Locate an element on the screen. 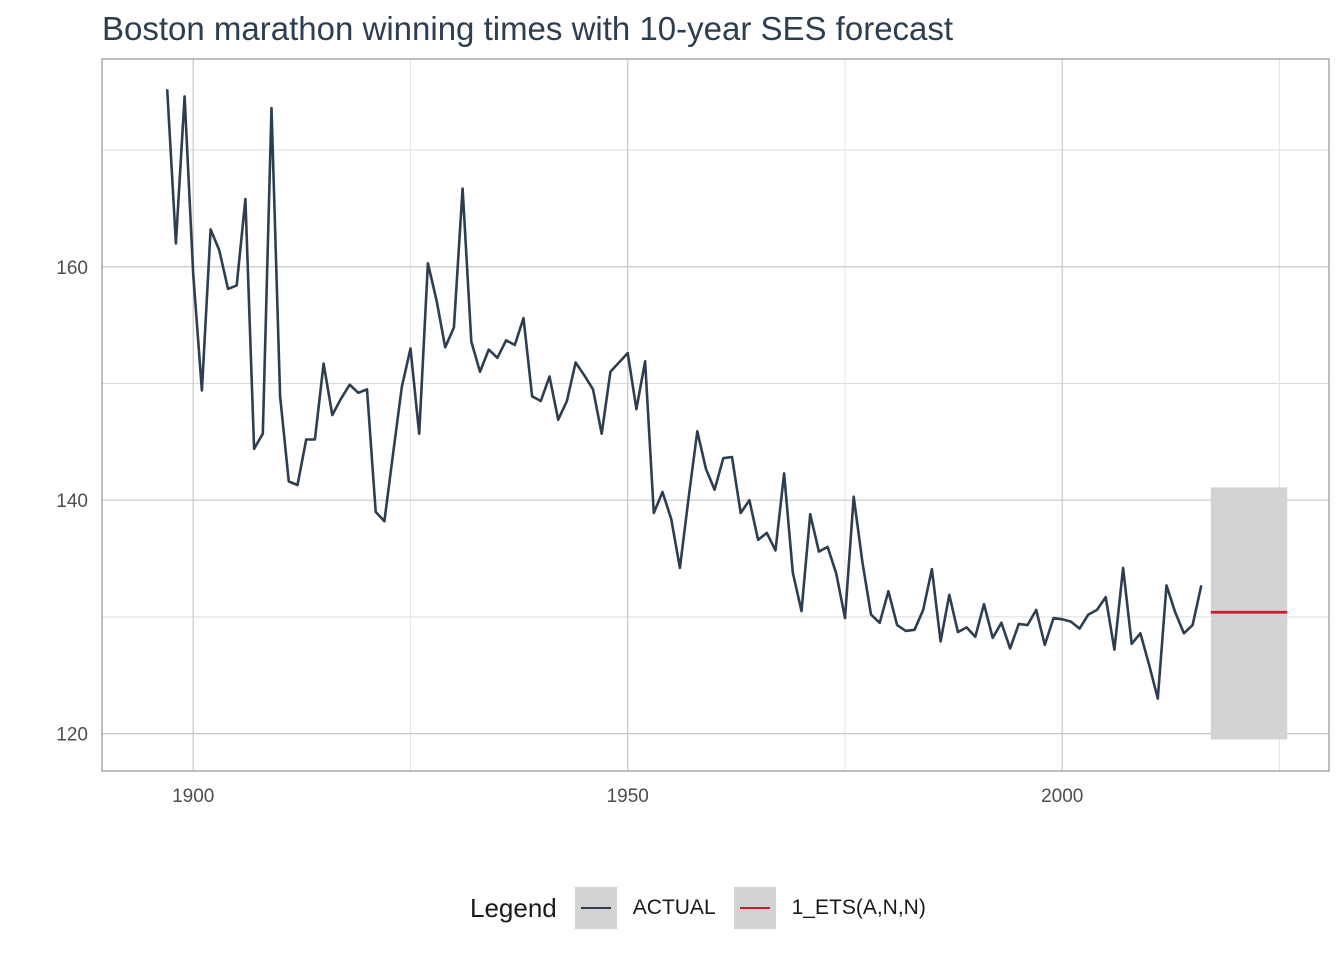  legend-key-actual-line is located at coordinates (595, 908).